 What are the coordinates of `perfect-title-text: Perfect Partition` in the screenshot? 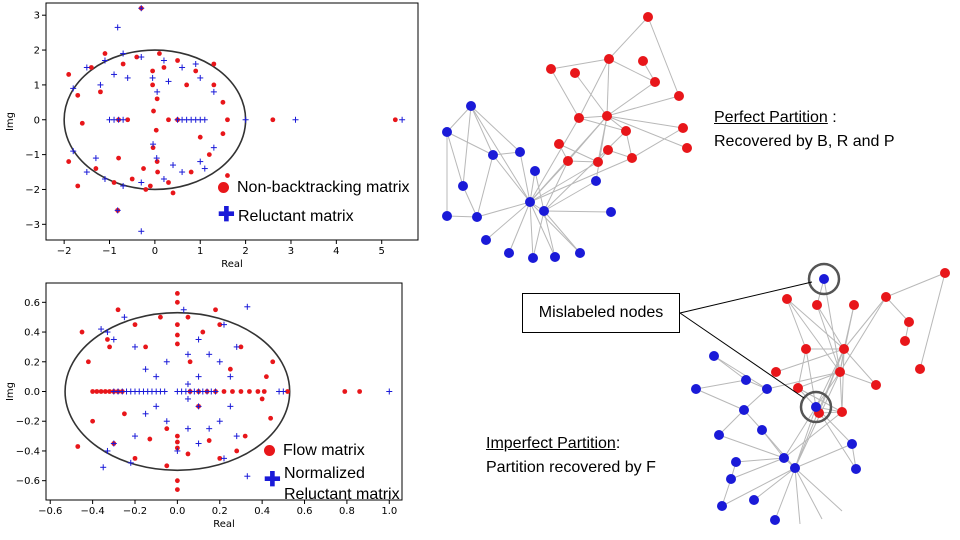 It's located at (771, 117).